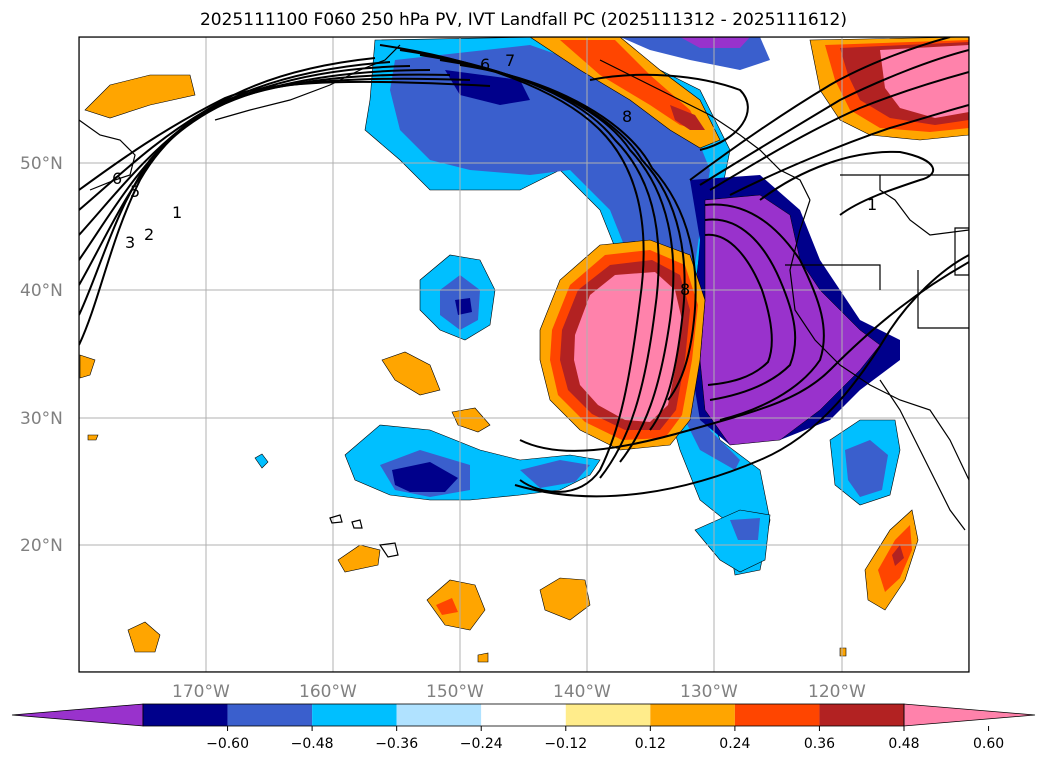  What do you see at coordinates (481, 744) in the screenshot?
I see `colorbar-tick-label: −0.24` at bounding box center [481, 744].